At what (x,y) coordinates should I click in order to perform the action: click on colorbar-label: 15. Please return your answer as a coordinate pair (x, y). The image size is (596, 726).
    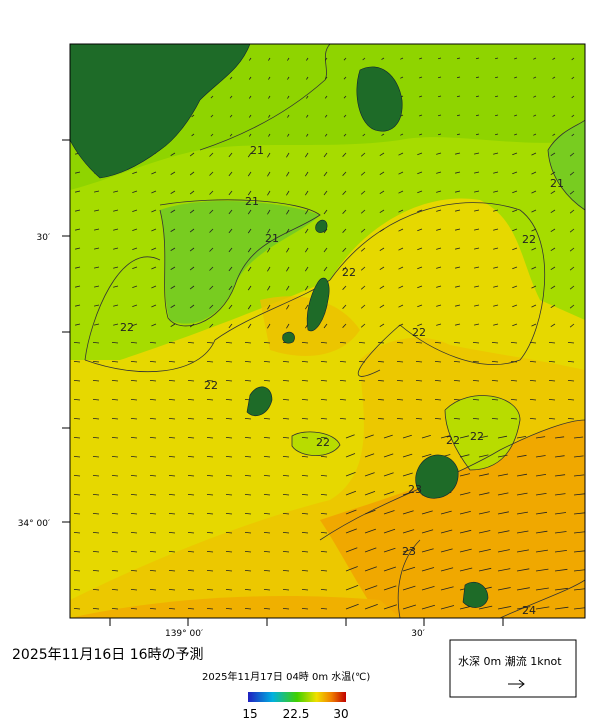
    Looking at the image, I should click on (249, 714).